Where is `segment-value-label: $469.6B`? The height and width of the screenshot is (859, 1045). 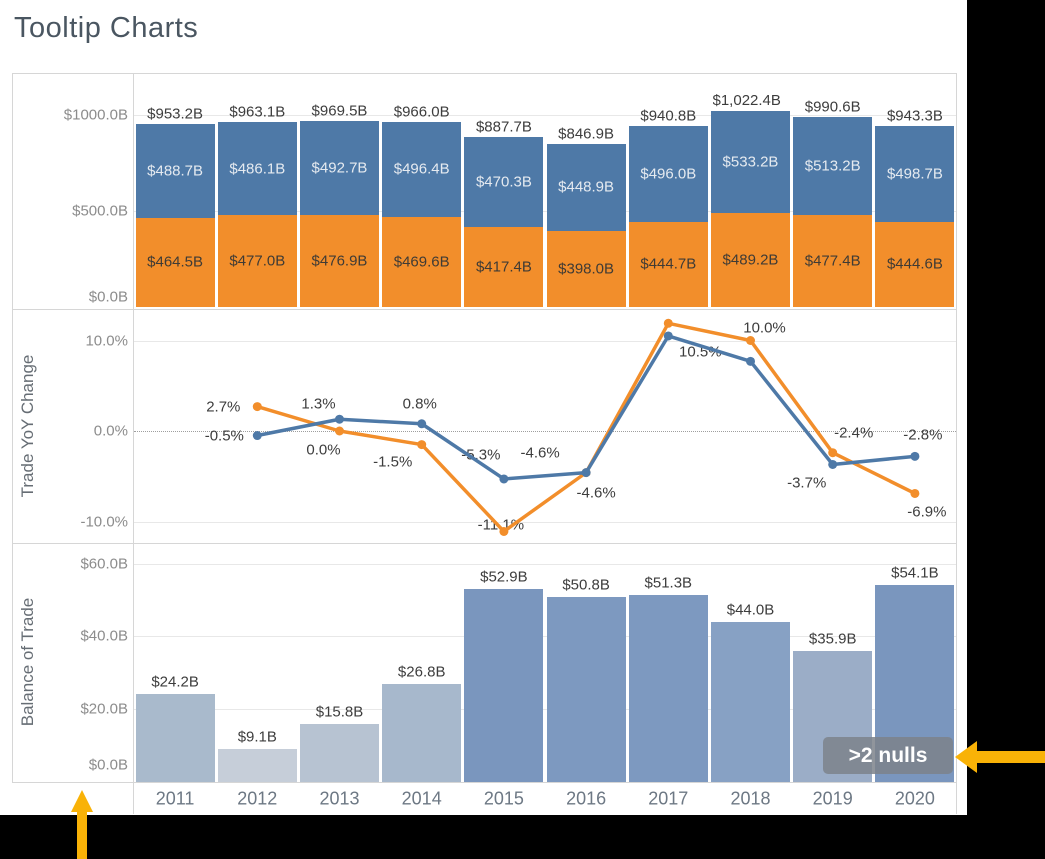 segment-value-label: $469.6B is located at coordinates (421, 262).